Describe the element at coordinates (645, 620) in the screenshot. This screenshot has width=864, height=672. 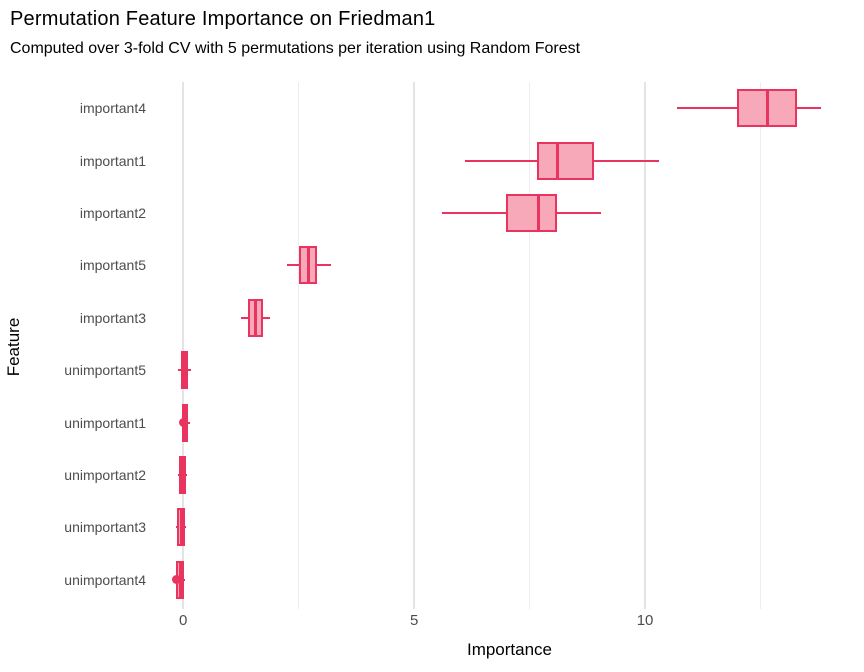
I see `x-tick-label: 10` at that location.